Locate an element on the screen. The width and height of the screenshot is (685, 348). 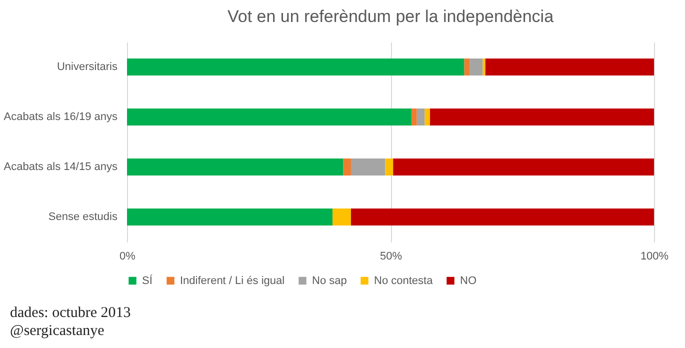
legend-label: No sap is located at coordinates (329, 280).